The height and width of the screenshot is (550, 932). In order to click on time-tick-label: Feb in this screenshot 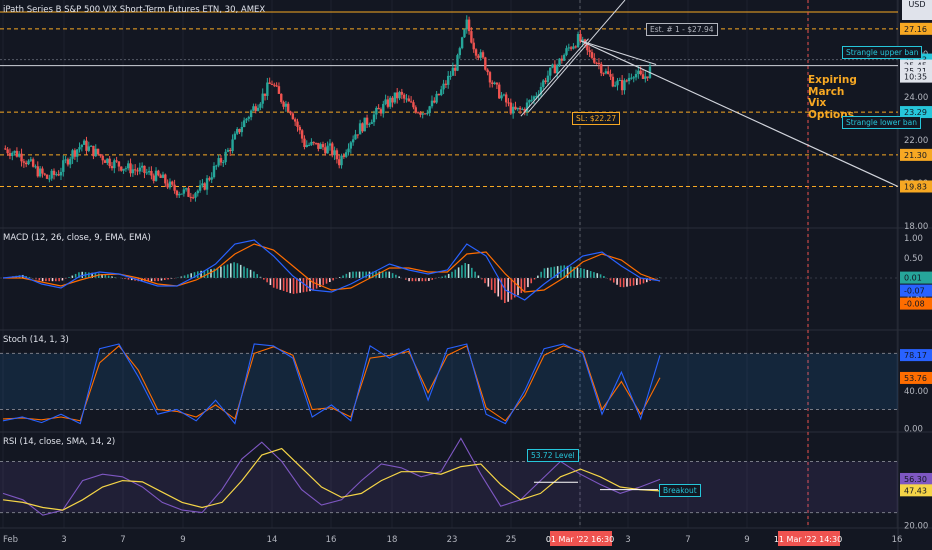, I will do `click(10, 540)`.